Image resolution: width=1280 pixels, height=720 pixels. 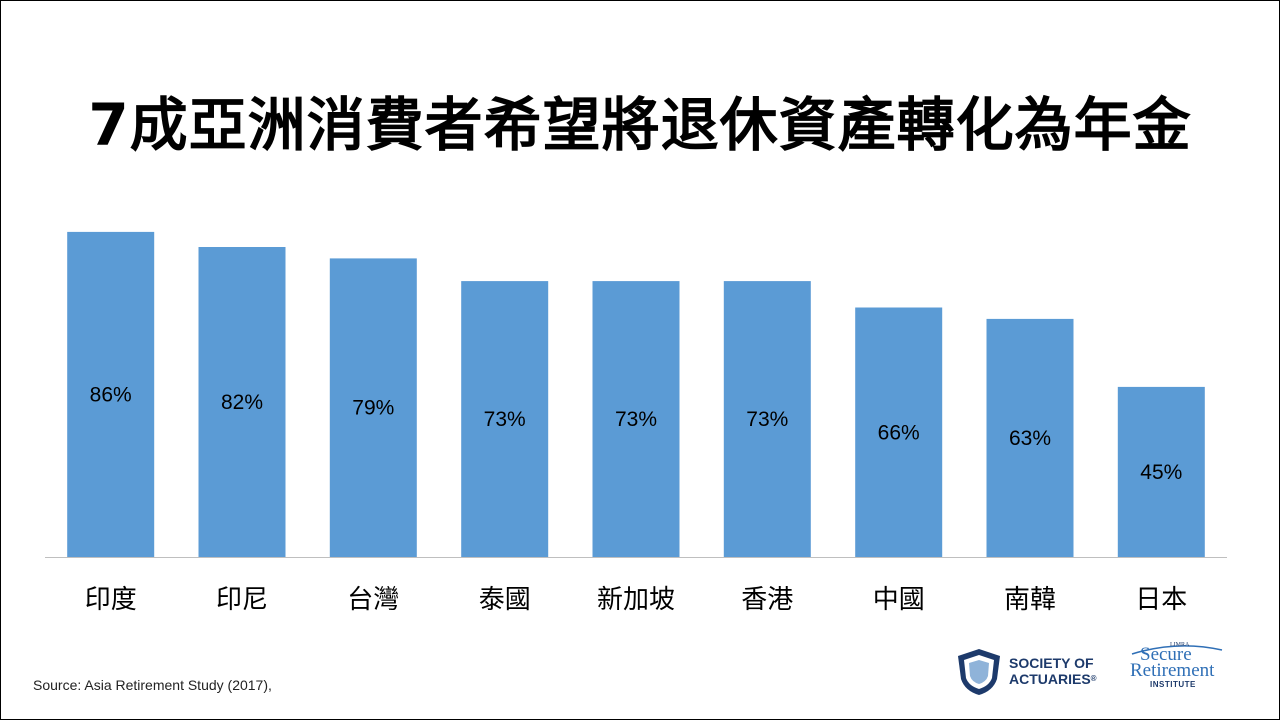 I want to click on sri-line-1: Secure, so click(x=1166, y=654).